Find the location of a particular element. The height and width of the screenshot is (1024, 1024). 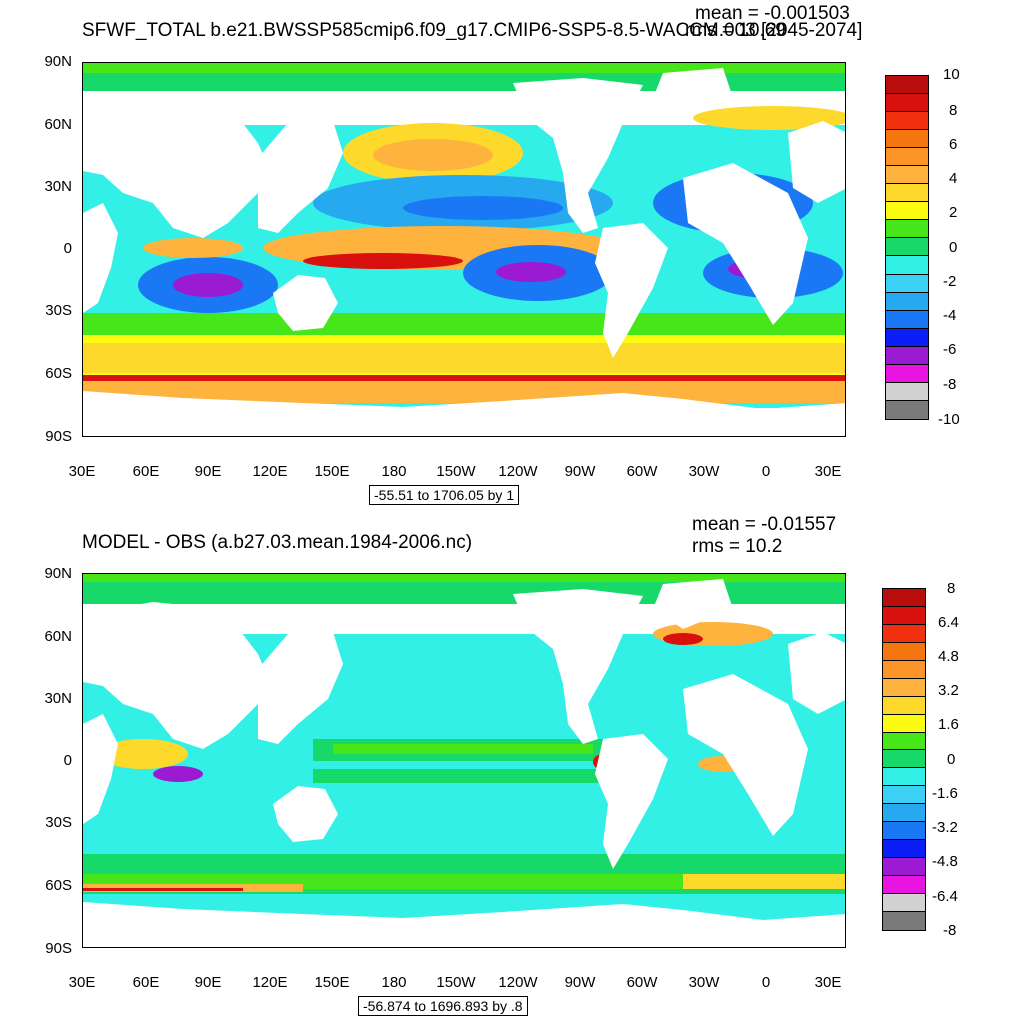

panel-1-mean: mean = -0.001503 is located at coordinates (772, 13).